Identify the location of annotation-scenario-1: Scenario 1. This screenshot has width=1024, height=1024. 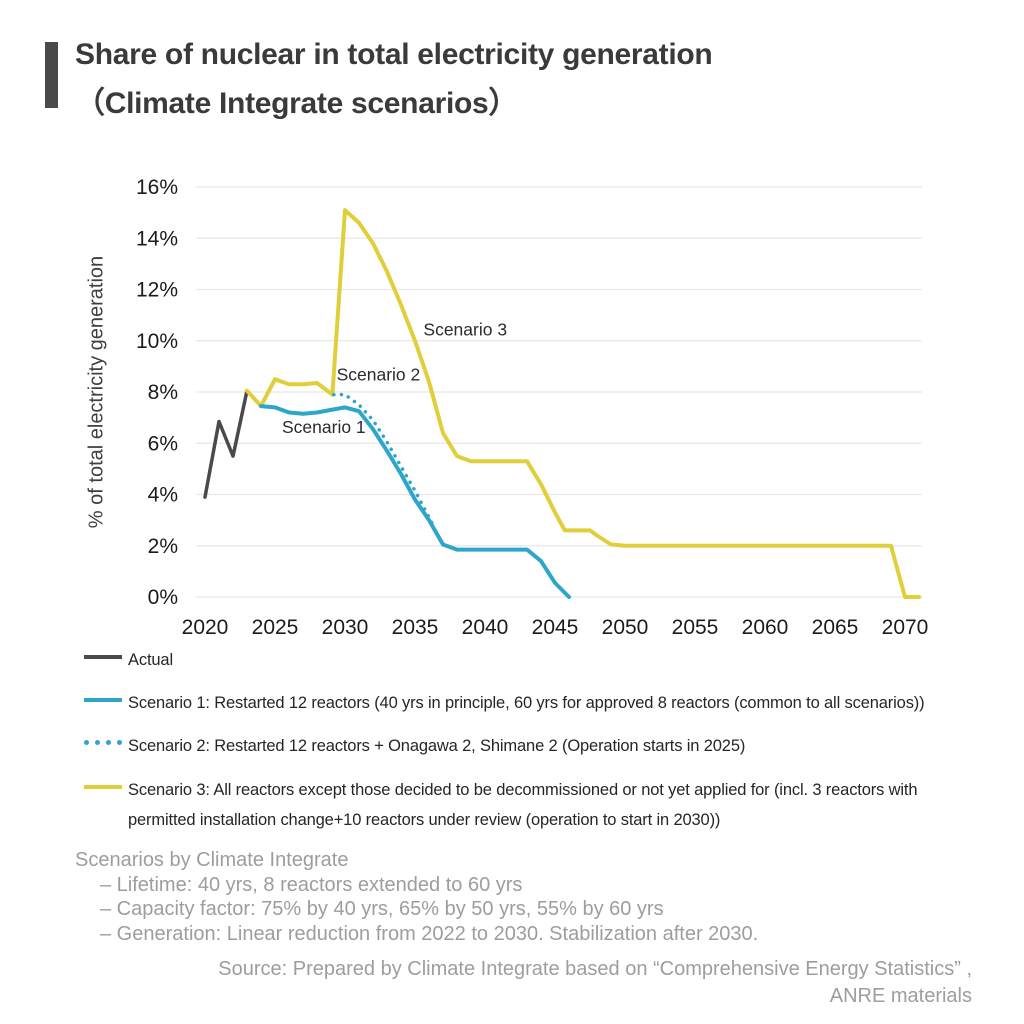
(324, 427).